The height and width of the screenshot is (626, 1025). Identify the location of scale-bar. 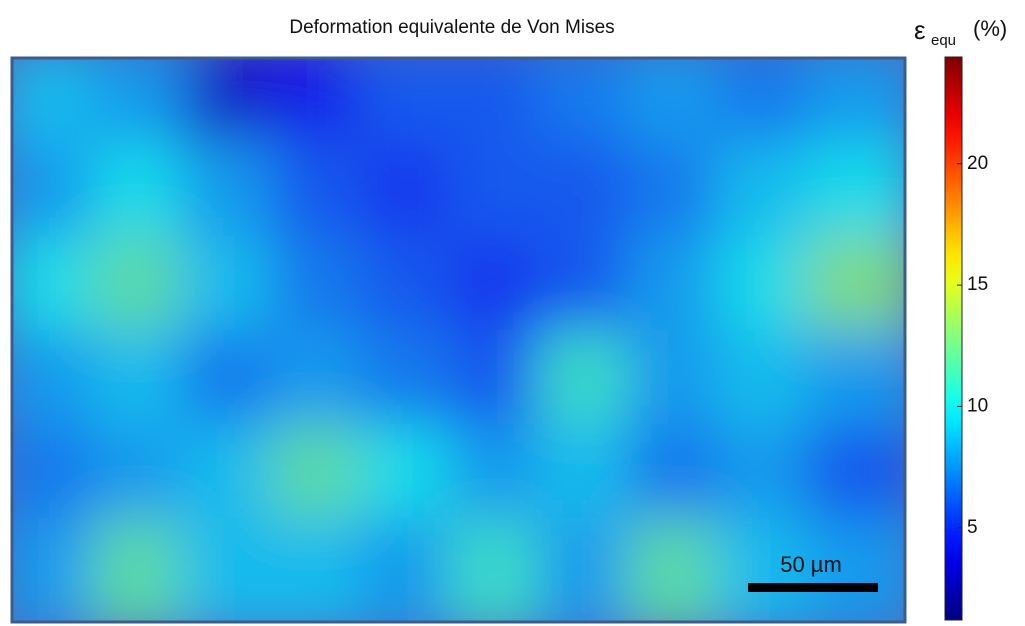
(813, 587).